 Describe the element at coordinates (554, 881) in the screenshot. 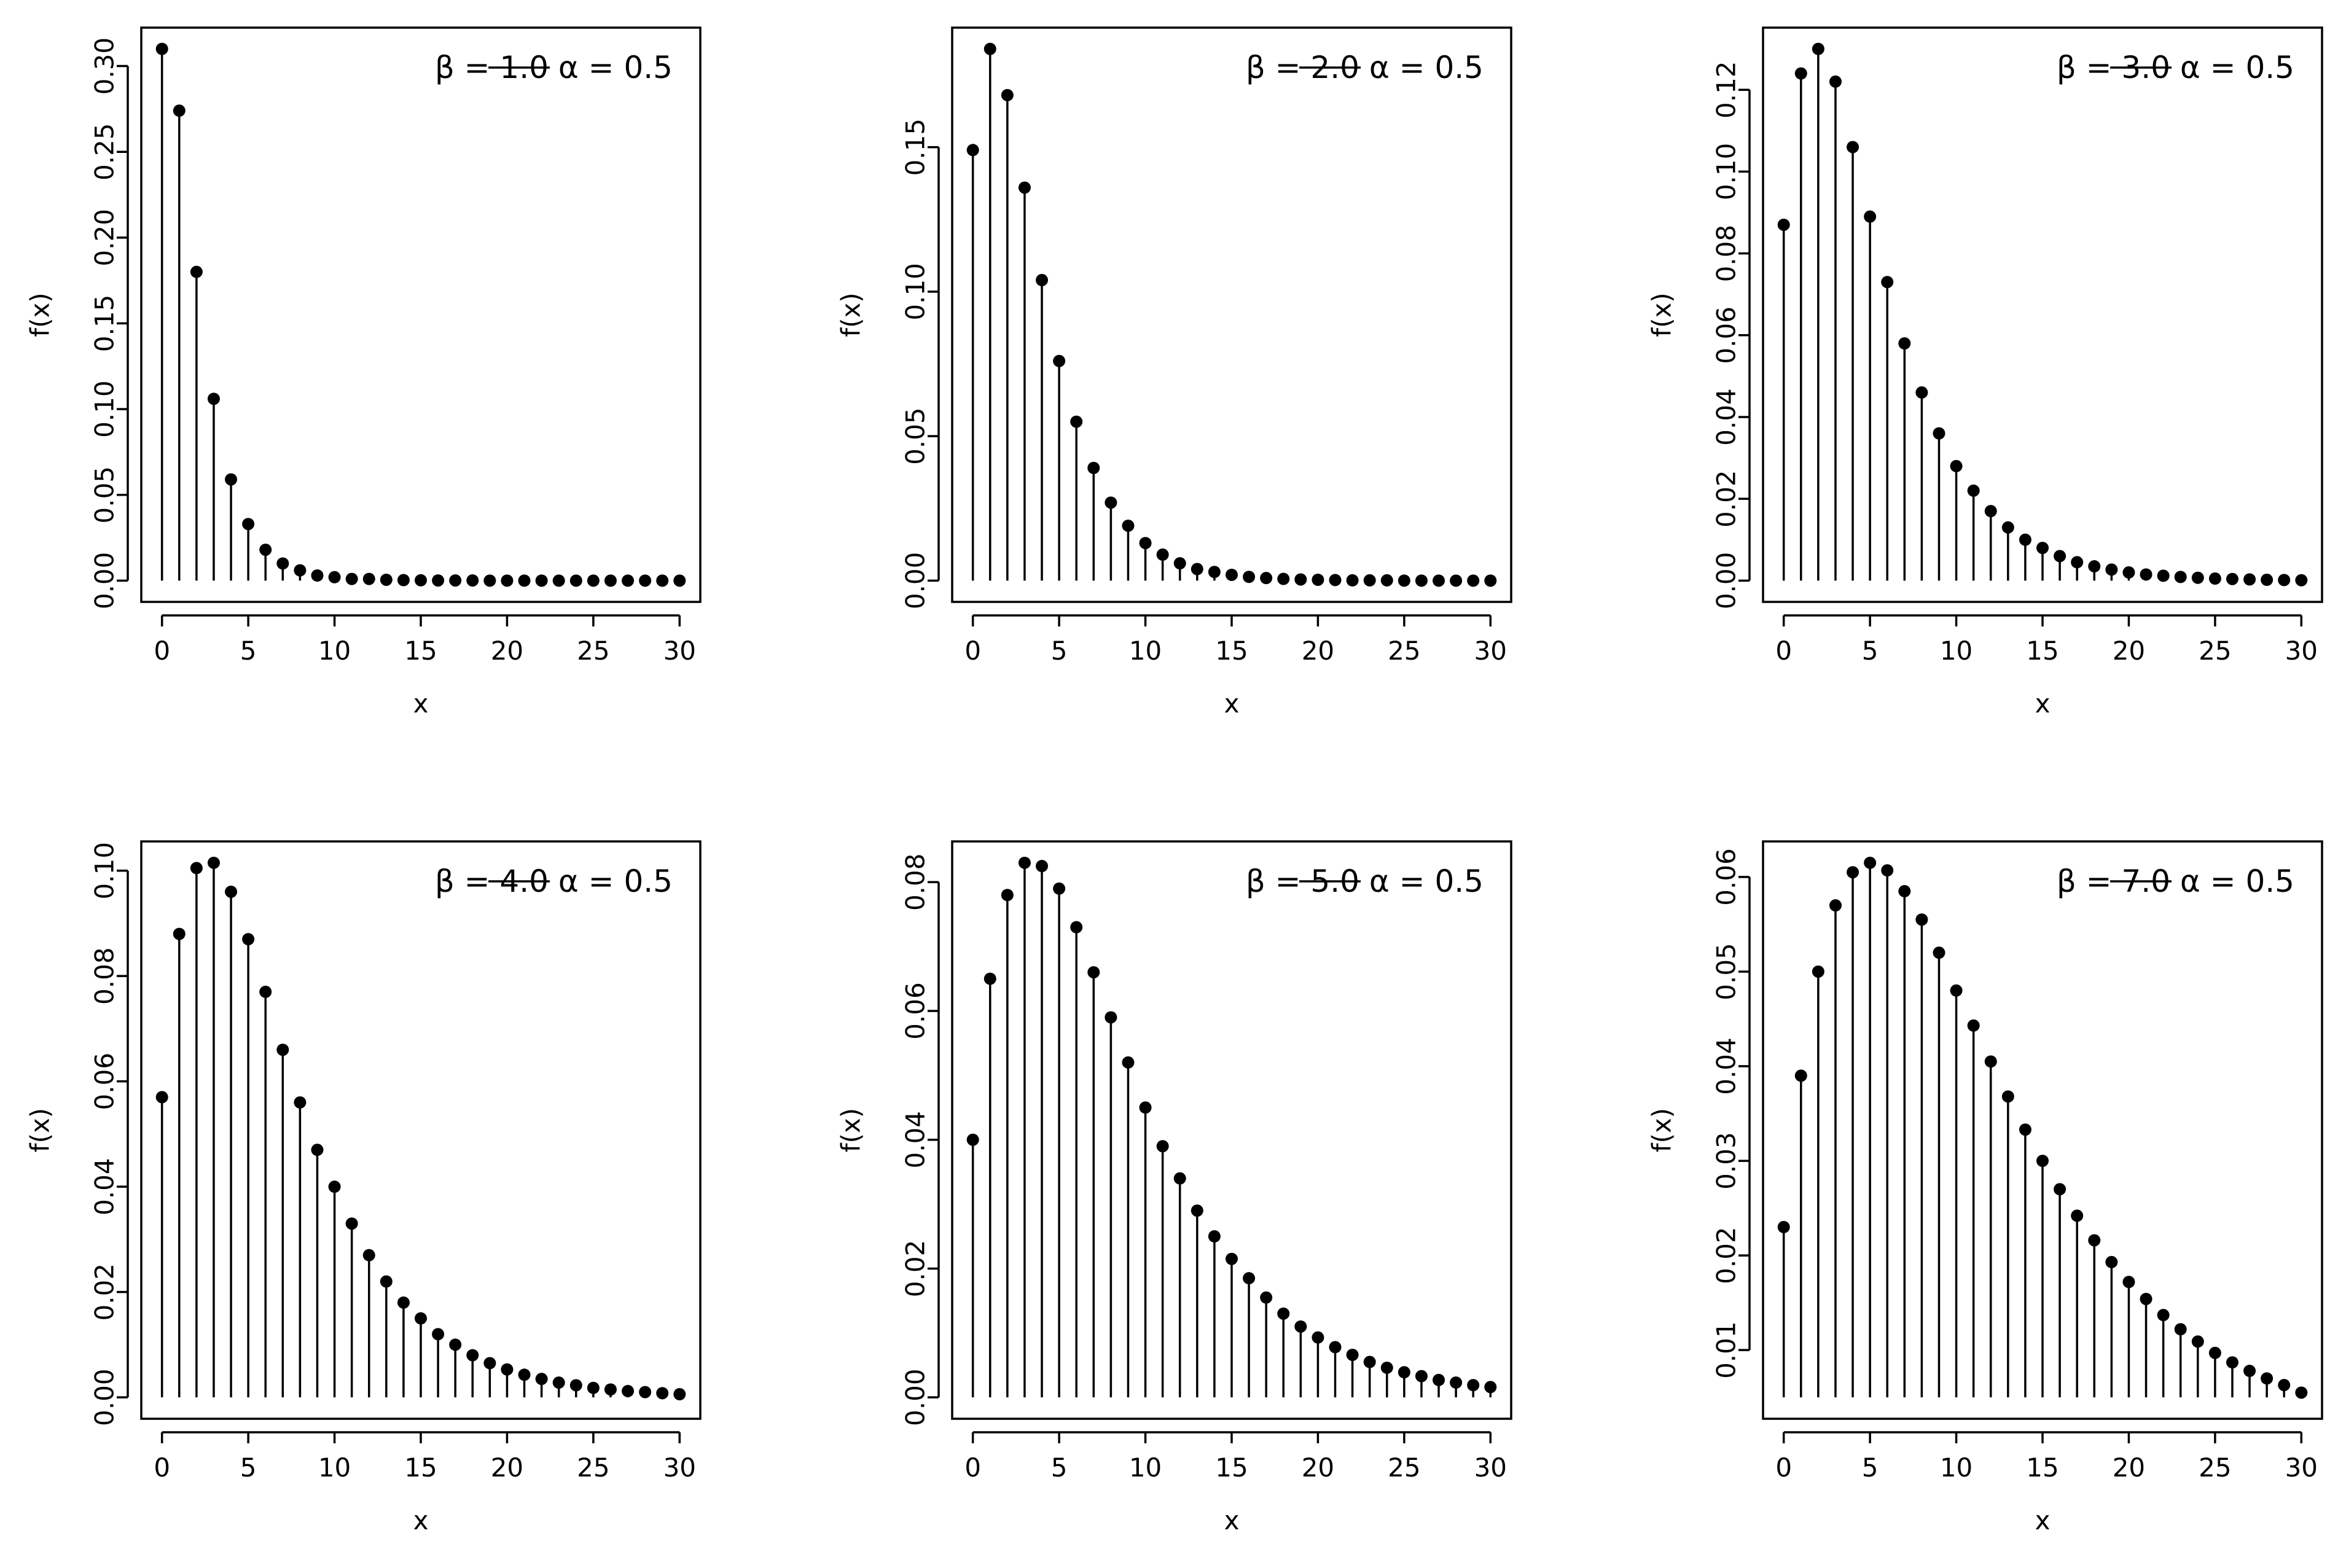

I see `legend-label: β = 4.0 α = 0.5` at that location.